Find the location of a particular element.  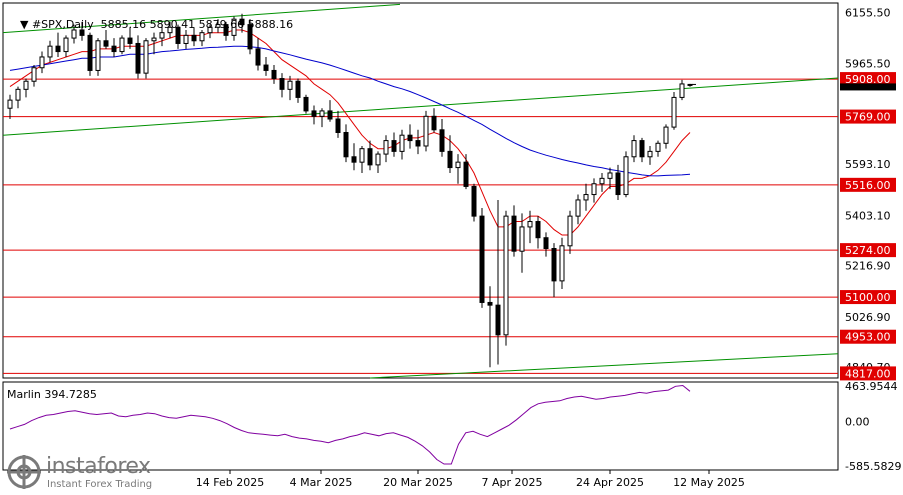

price-axis-label: 6155.50 is located at coordinates (868, 12).